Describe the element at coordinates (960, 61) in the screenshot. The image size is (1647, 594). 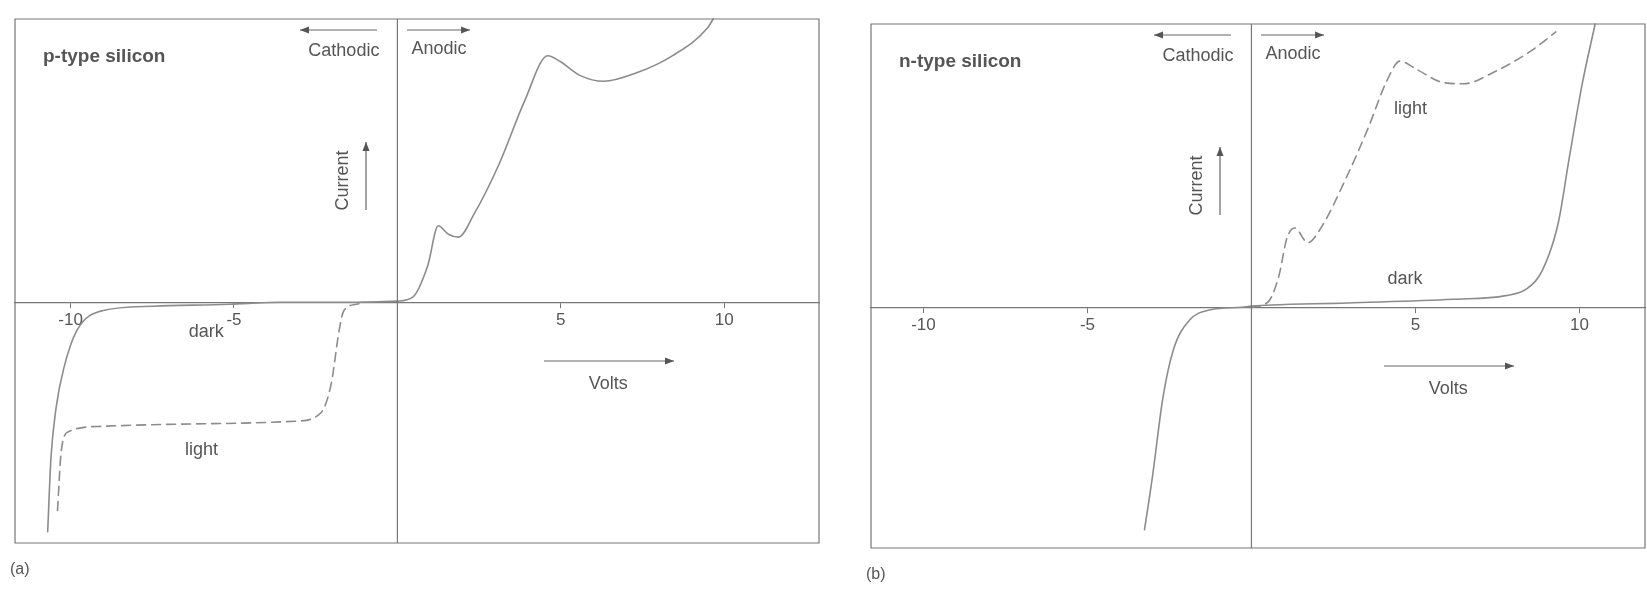
I see `text: n-type silicon` at that location.